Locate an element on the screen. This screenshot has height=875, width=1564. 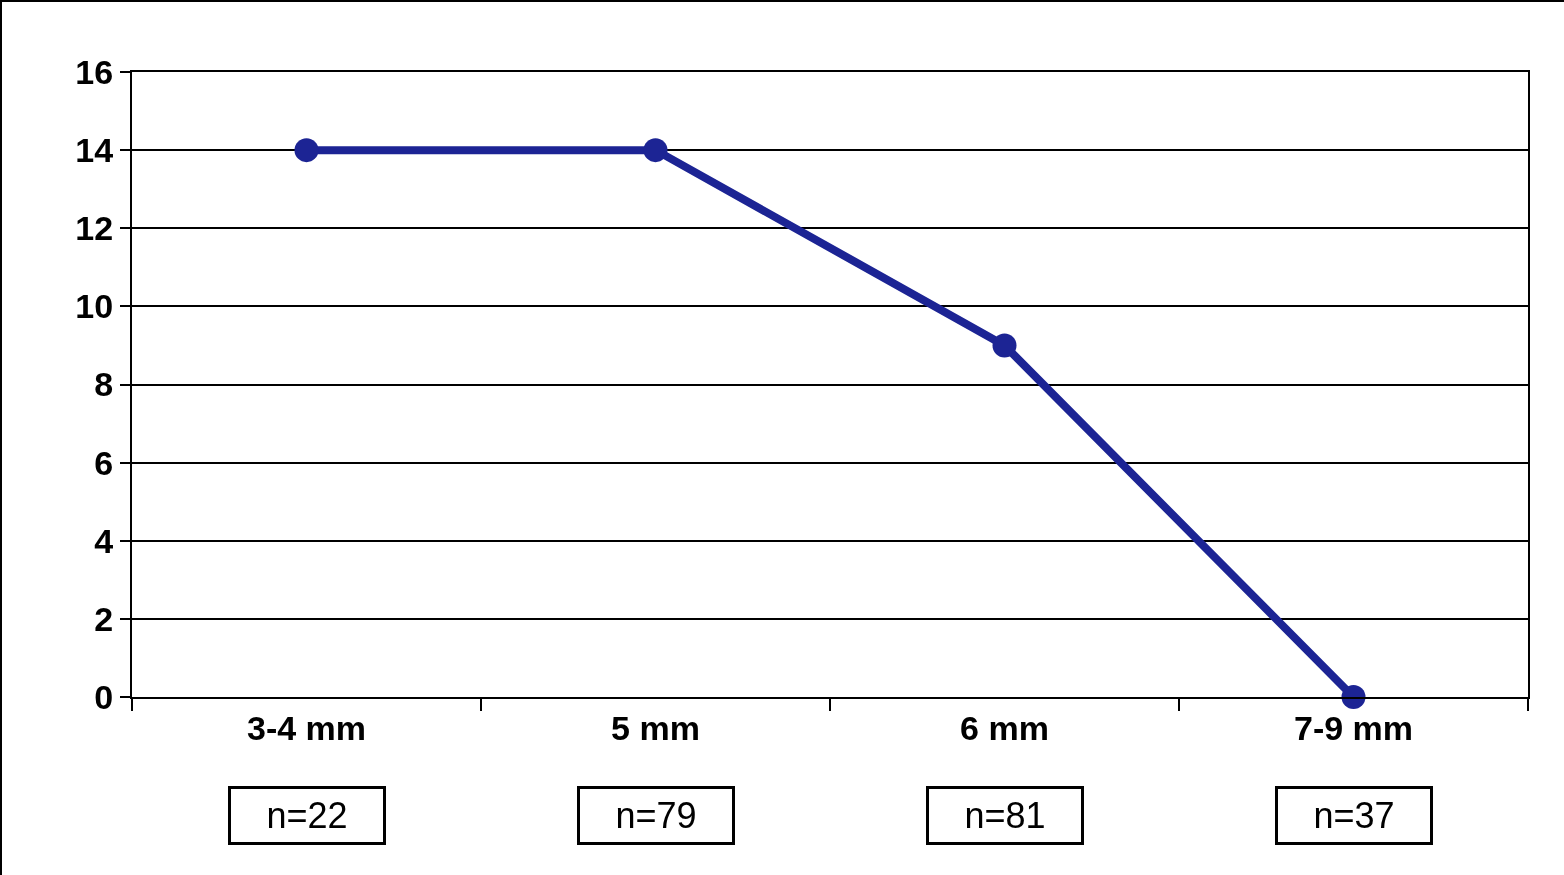
text: n=37 is located at coordinates (1354, 815).